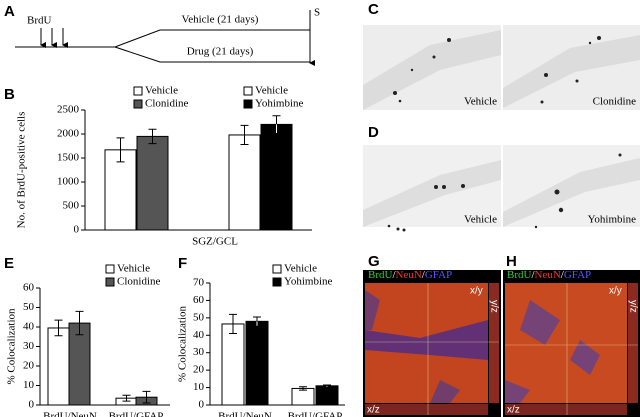 This screenshot has width=640, height=417. I want to click on panel-label: C, so click(373, 9).